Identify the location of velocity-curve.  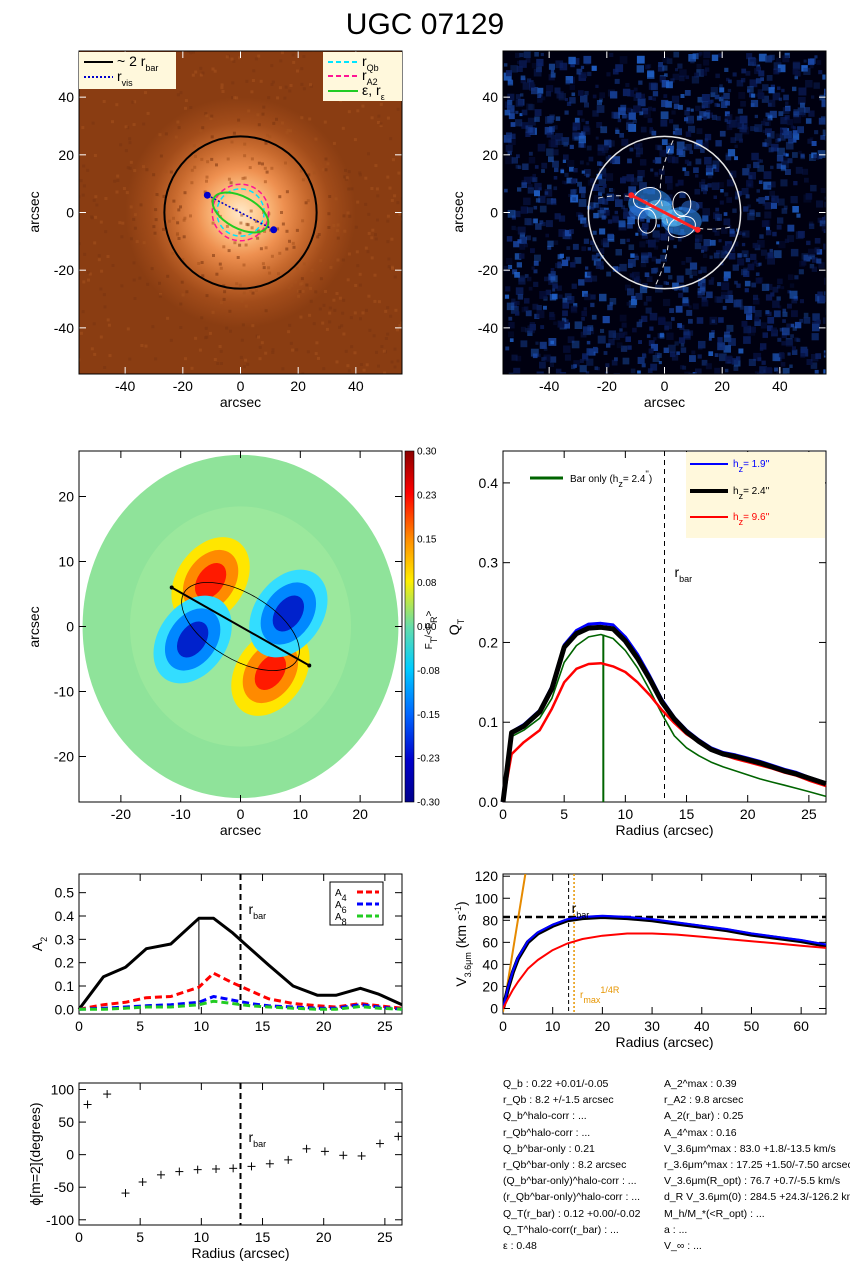
(664, 970).